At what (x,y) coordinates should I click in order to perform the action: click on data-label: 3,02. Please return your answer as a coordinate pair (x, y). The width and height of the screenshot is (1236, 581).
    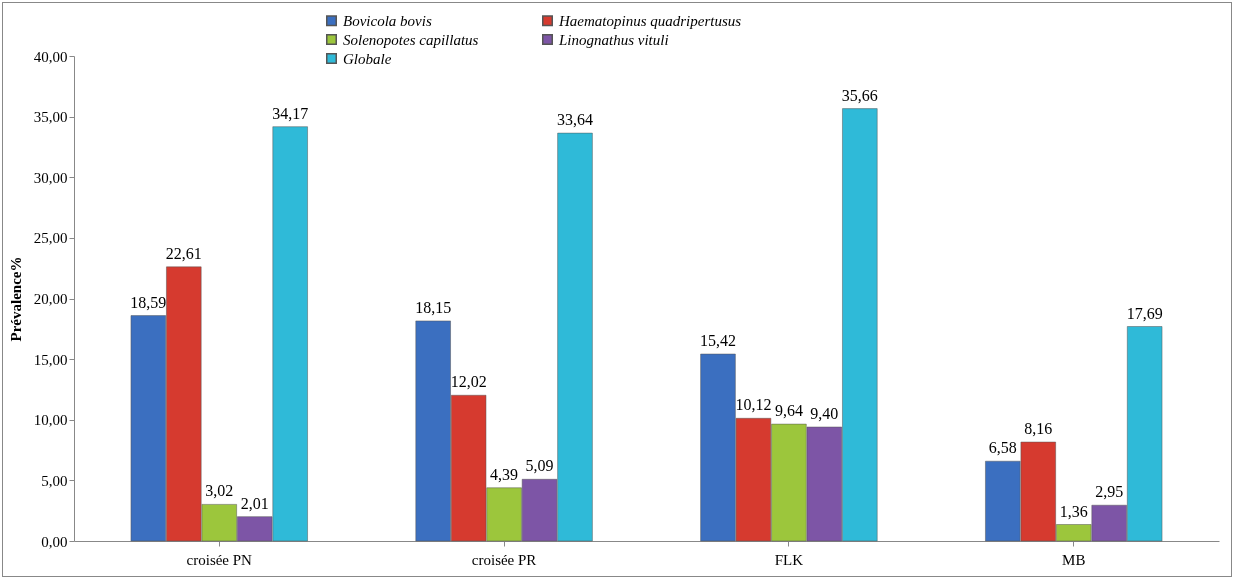
    Looking at the image, I should click on (219, 491).